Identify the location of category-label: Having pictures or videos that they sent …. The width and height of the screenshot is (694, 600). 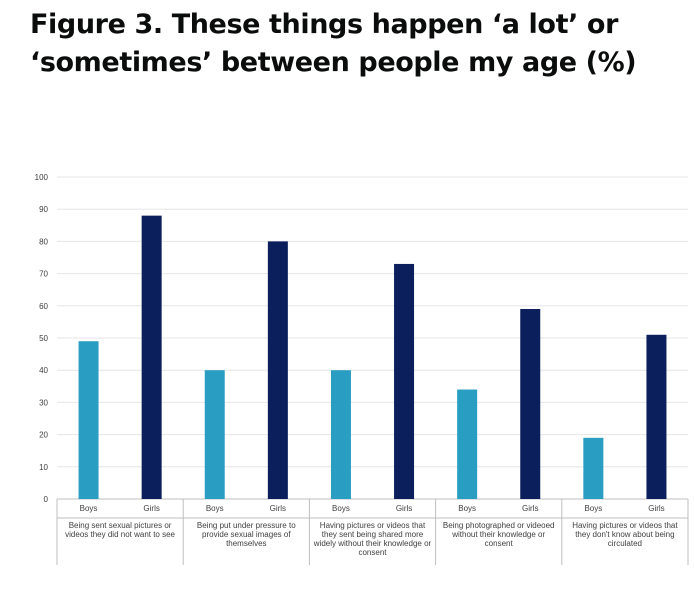
(372, 539).